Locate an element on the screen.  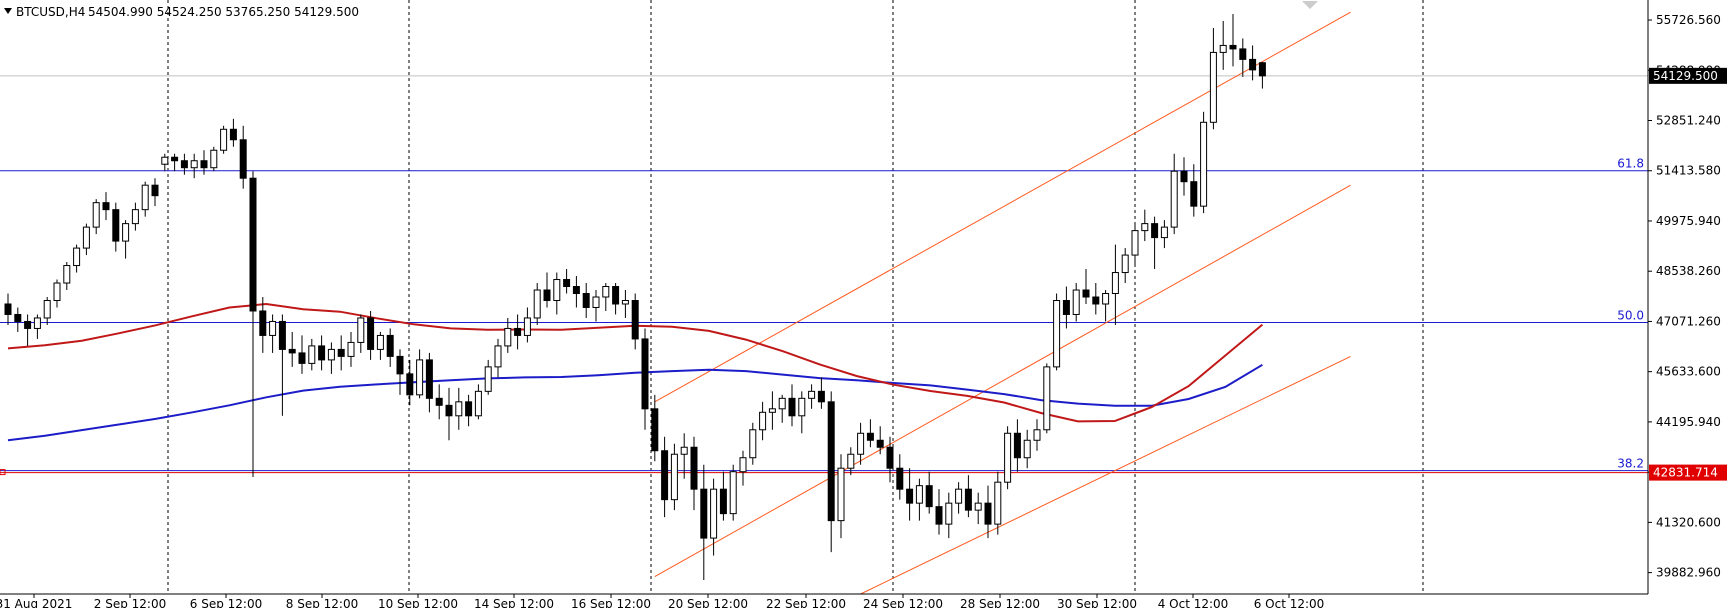
x-tick-label: 6 Sep 12:00 is located at coordinates (226, 602).